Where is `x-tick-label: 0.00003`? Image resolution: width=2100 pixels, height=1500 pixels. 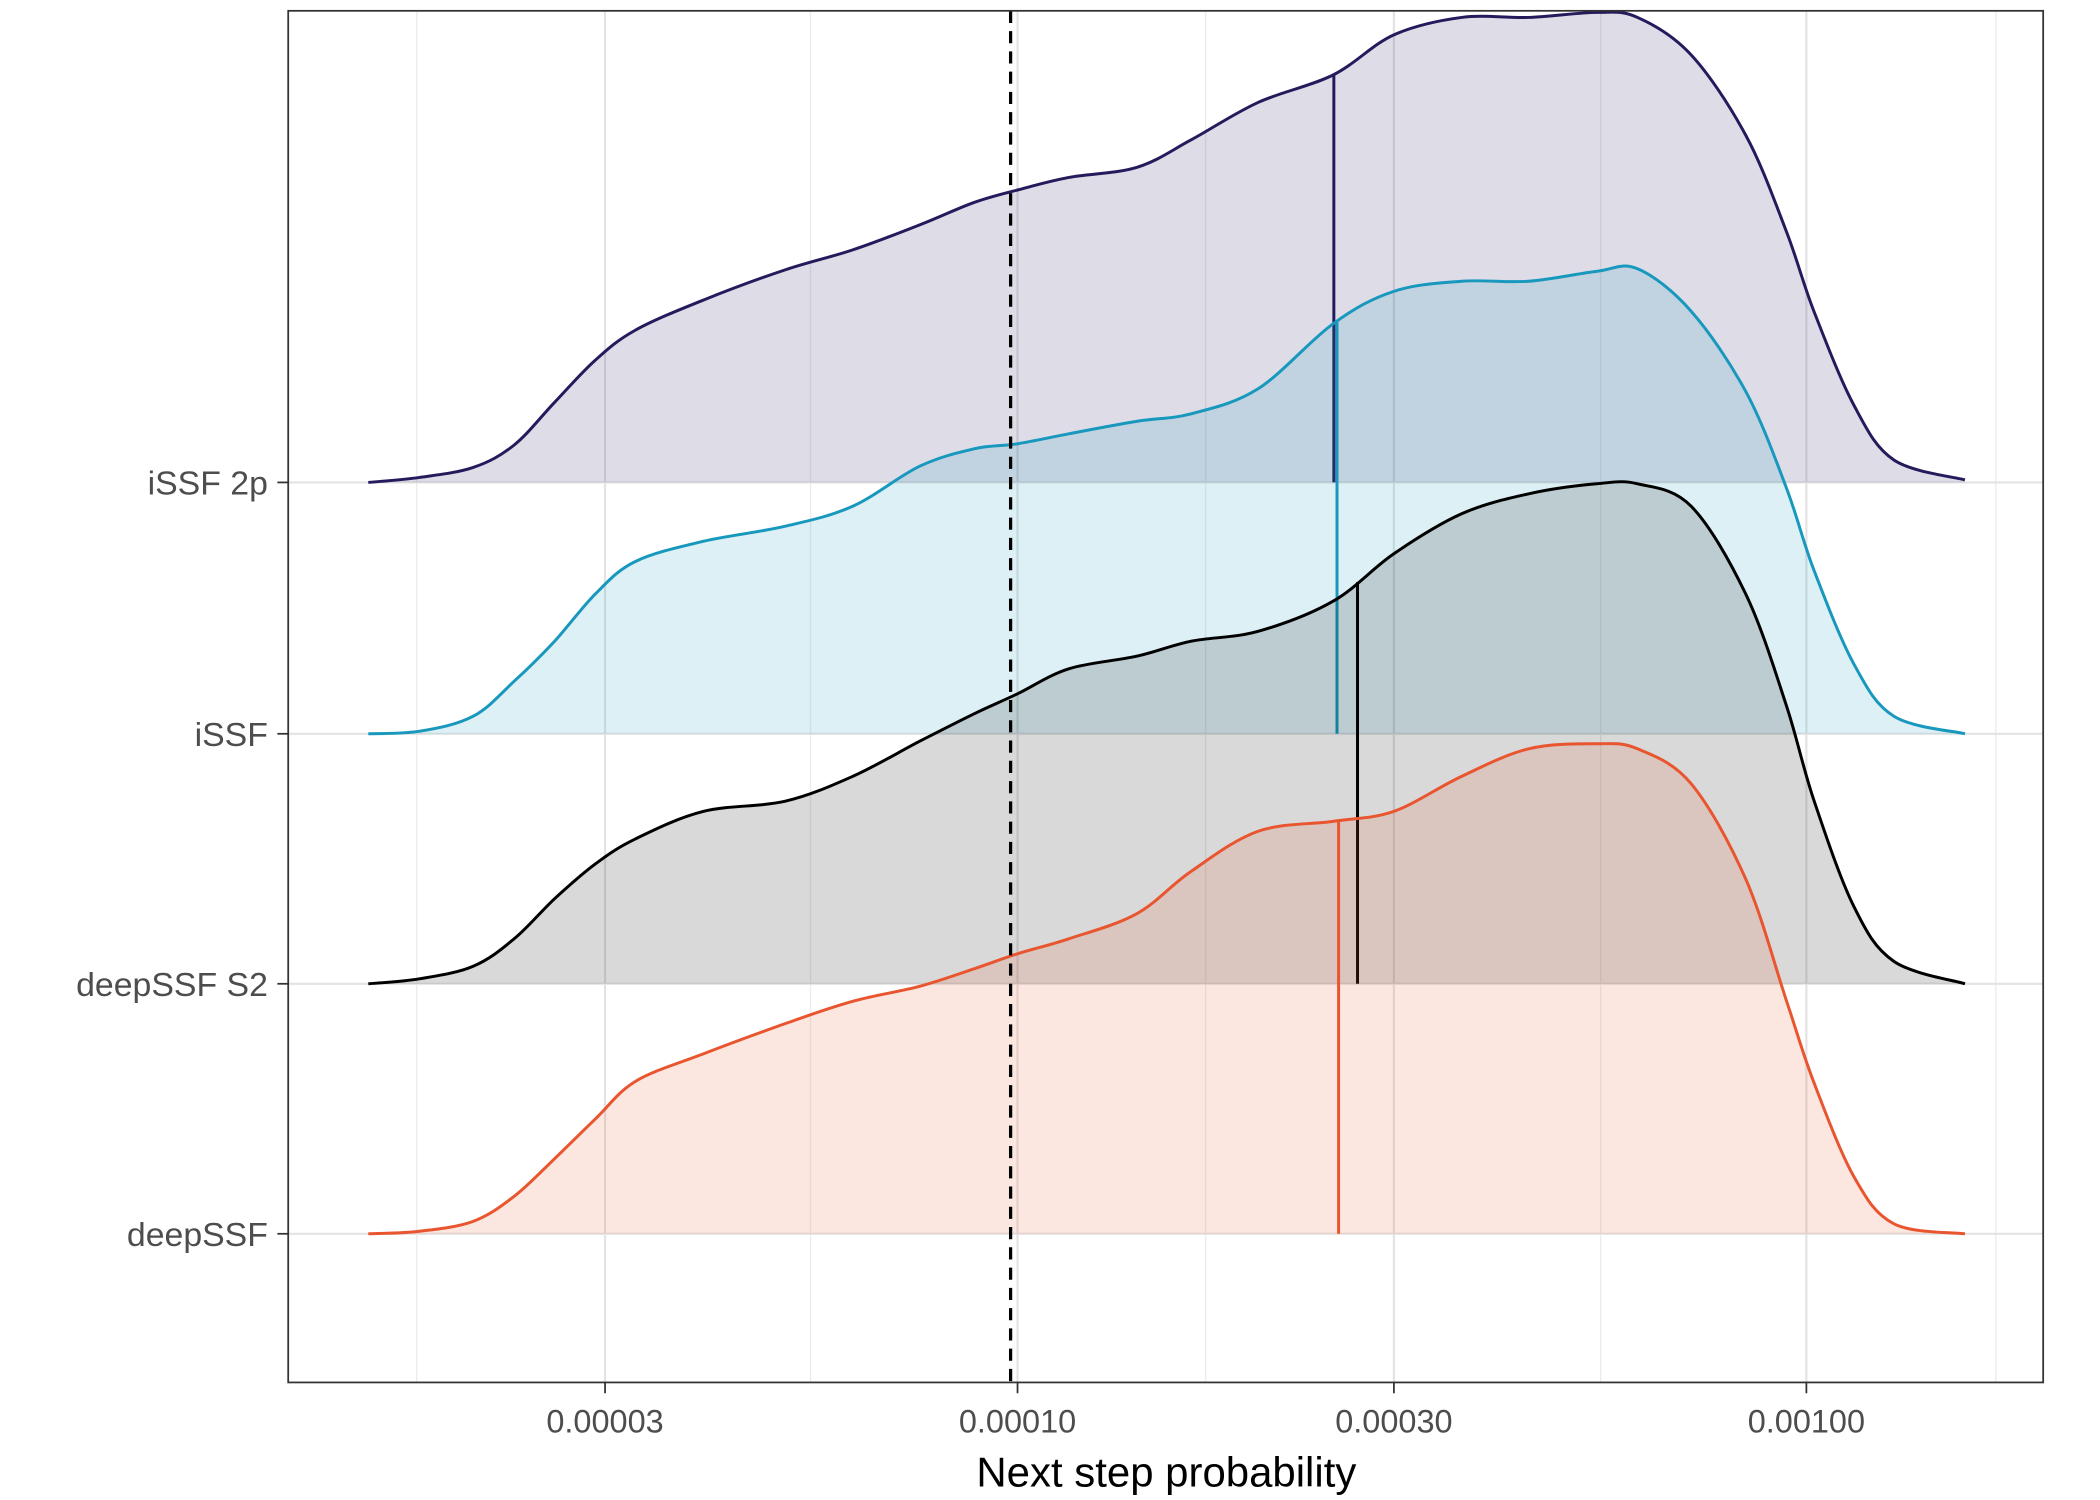
x-tick-label: 0.00003 is located at coordinates (604, 1421).